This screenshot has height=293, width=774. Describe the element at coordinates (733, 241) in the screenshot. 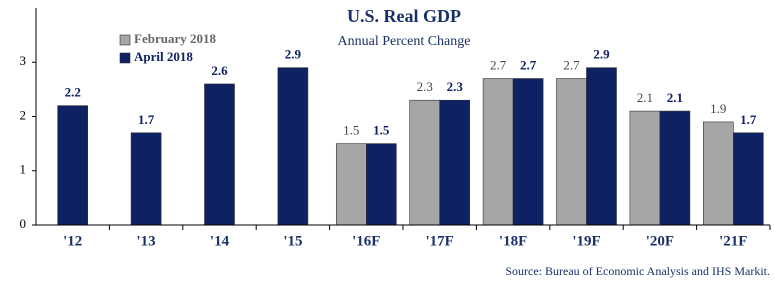

I see `x-tick-label: '21F` at that location.